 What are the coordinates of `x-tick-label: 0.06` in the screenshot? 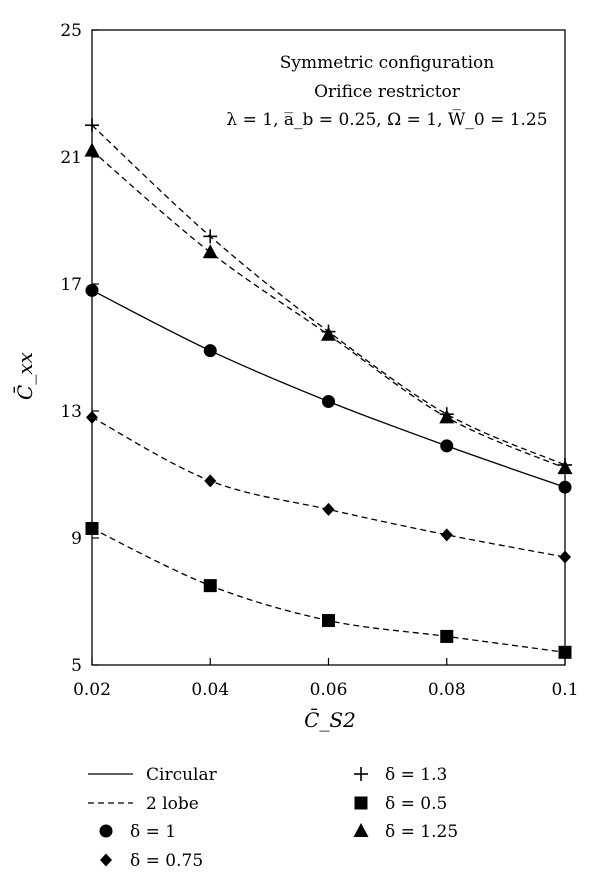 It's located at (329, 690).